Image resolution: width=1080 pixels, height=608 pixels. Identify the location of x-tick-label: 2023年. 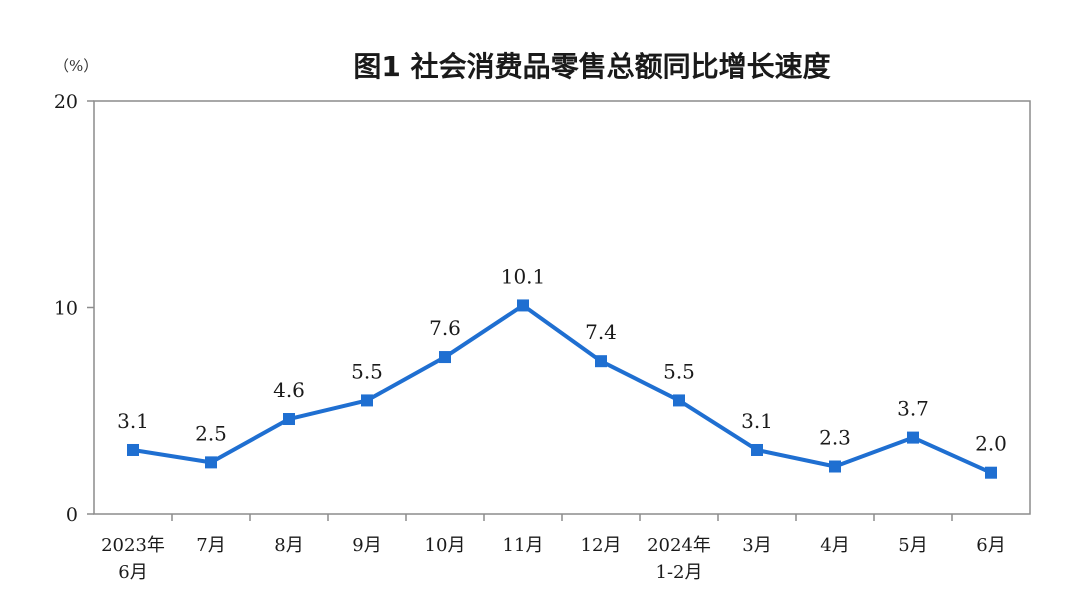
(133, 545).